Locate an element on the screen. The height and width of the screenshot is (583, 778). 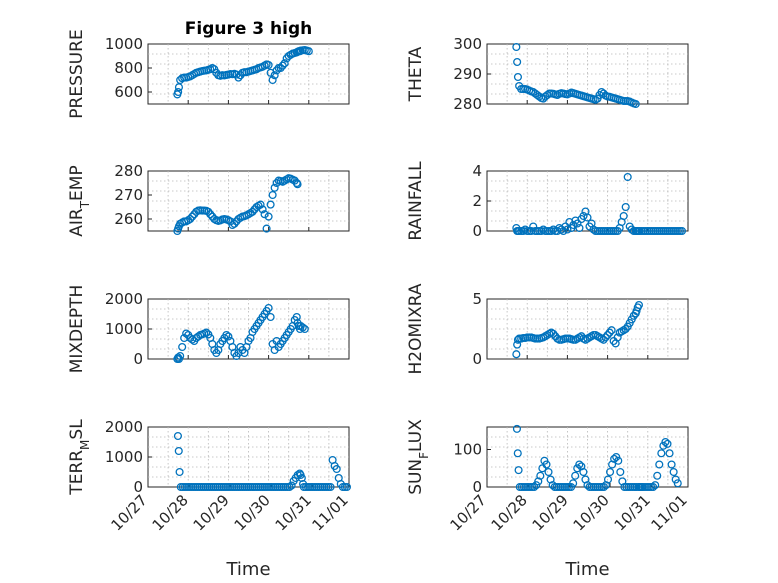
y-tick-label: 300 is located at coordinates (467, 44).